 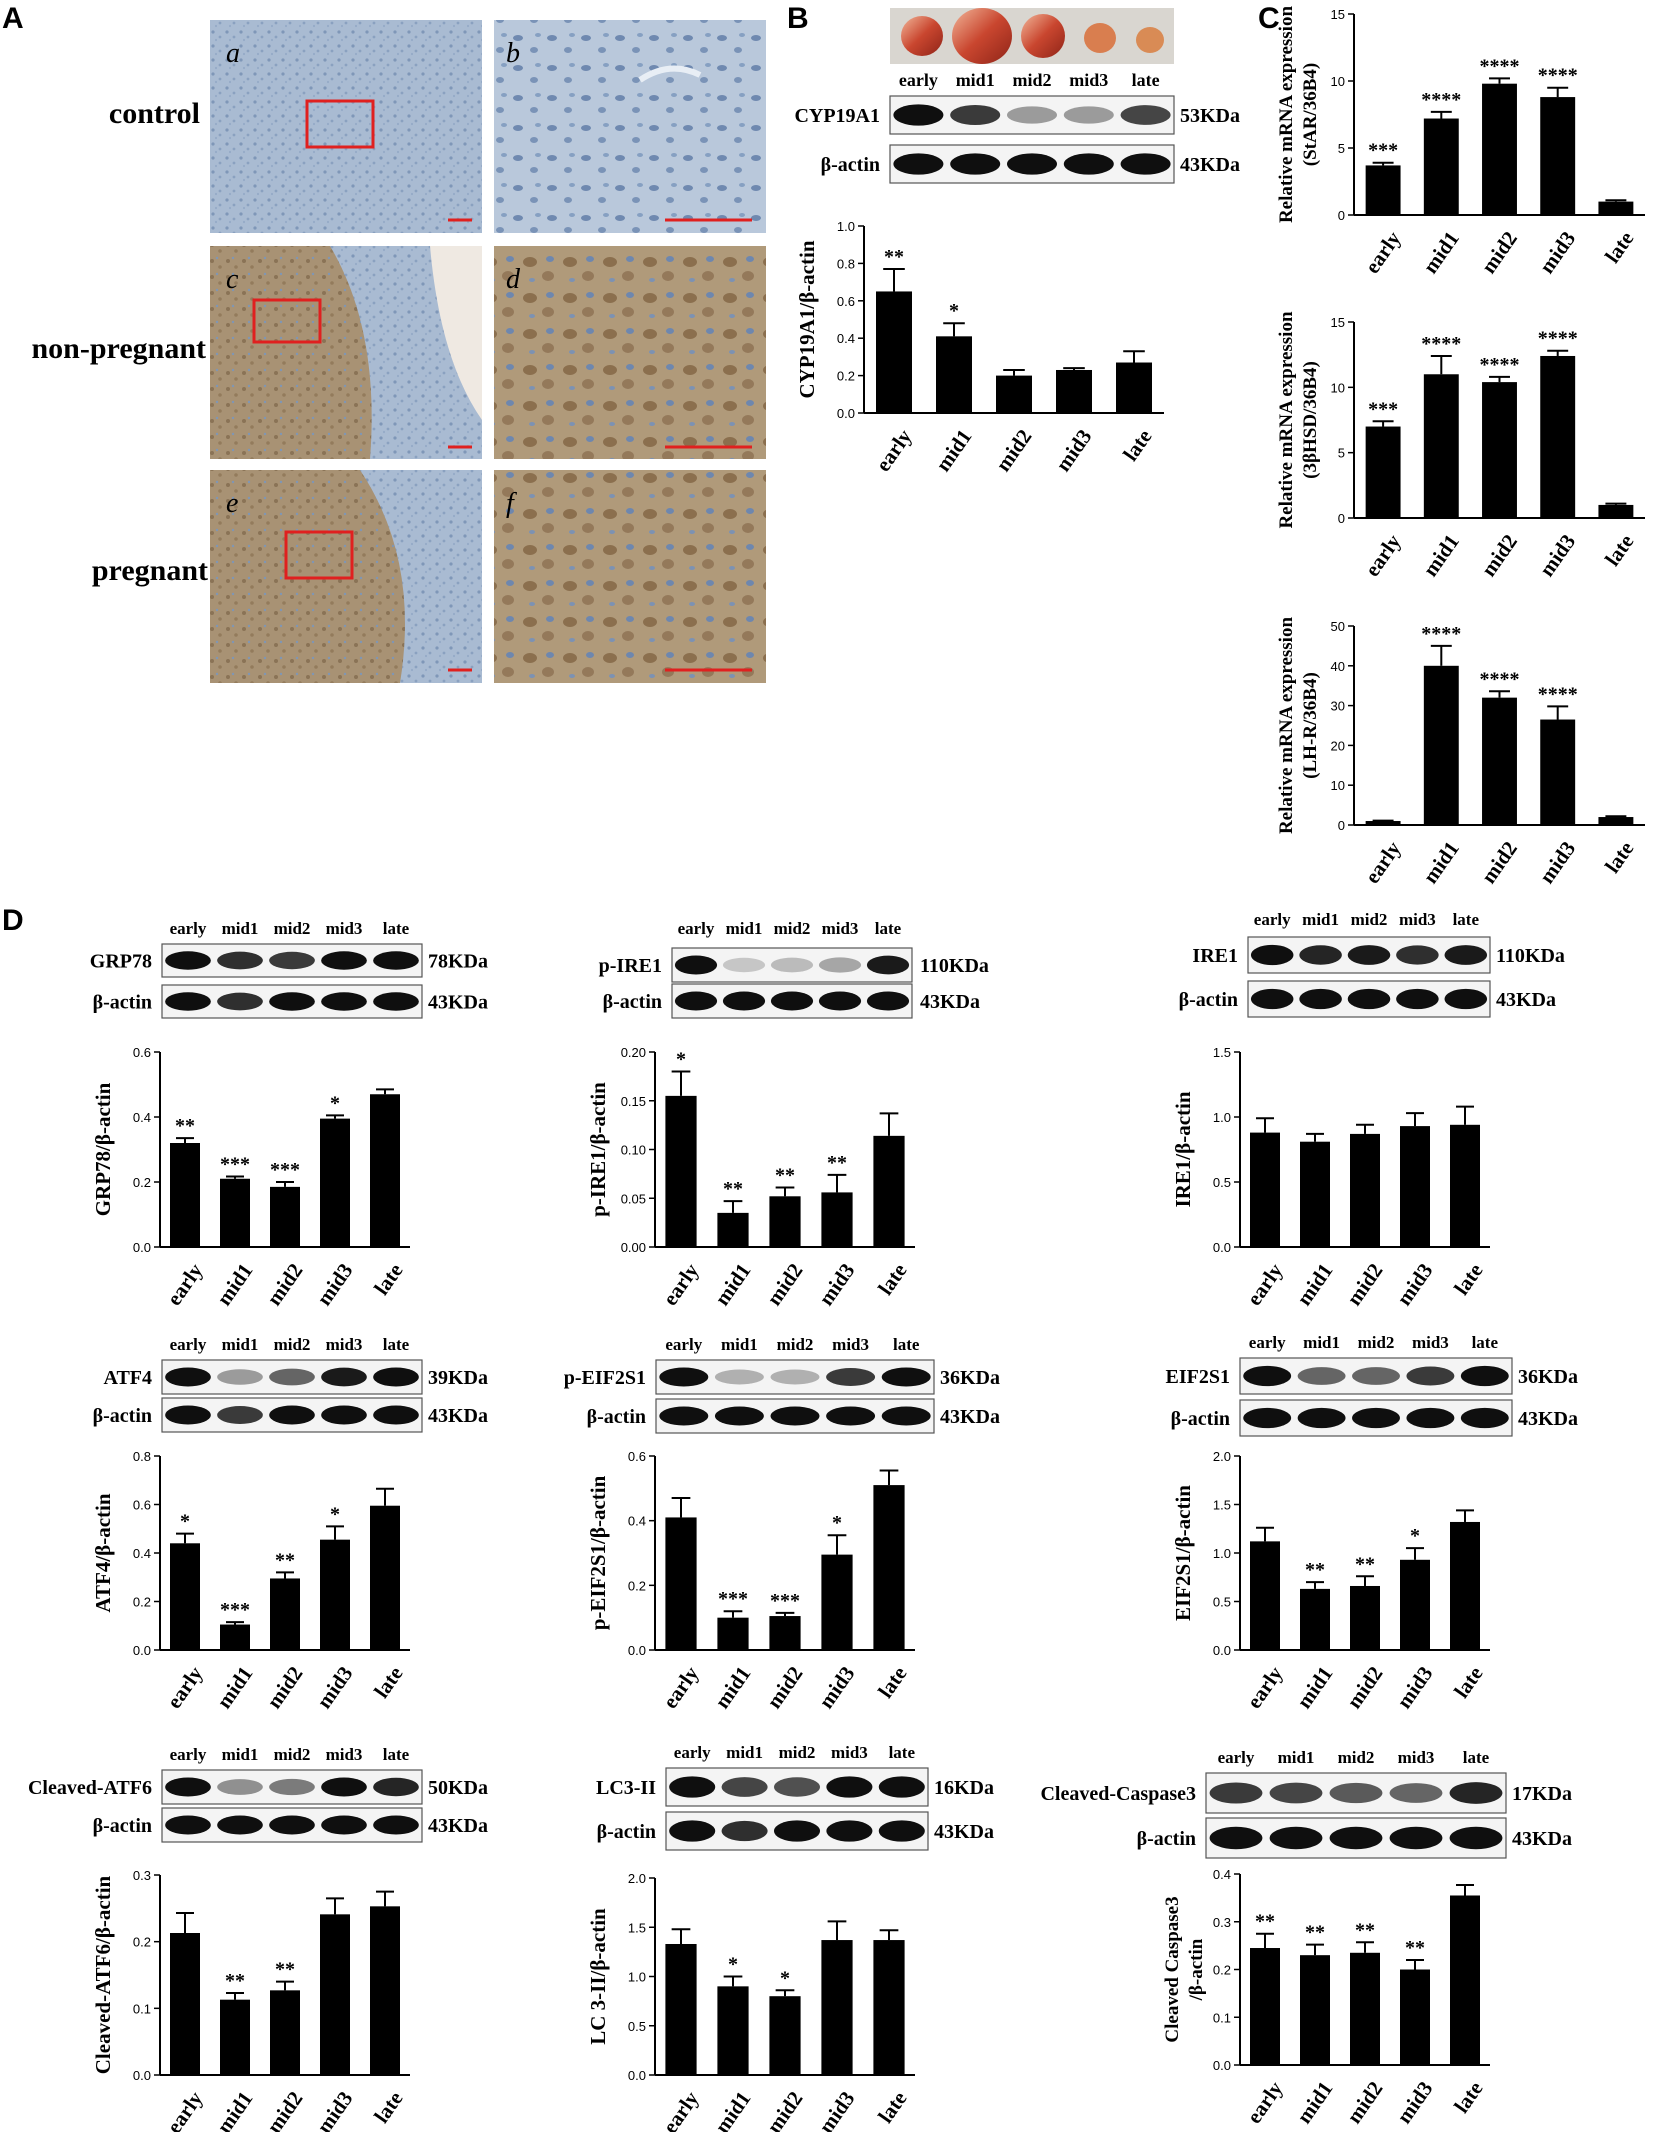 I want to click on y-tick-label: 0.1, so click(x=142, y=2008).